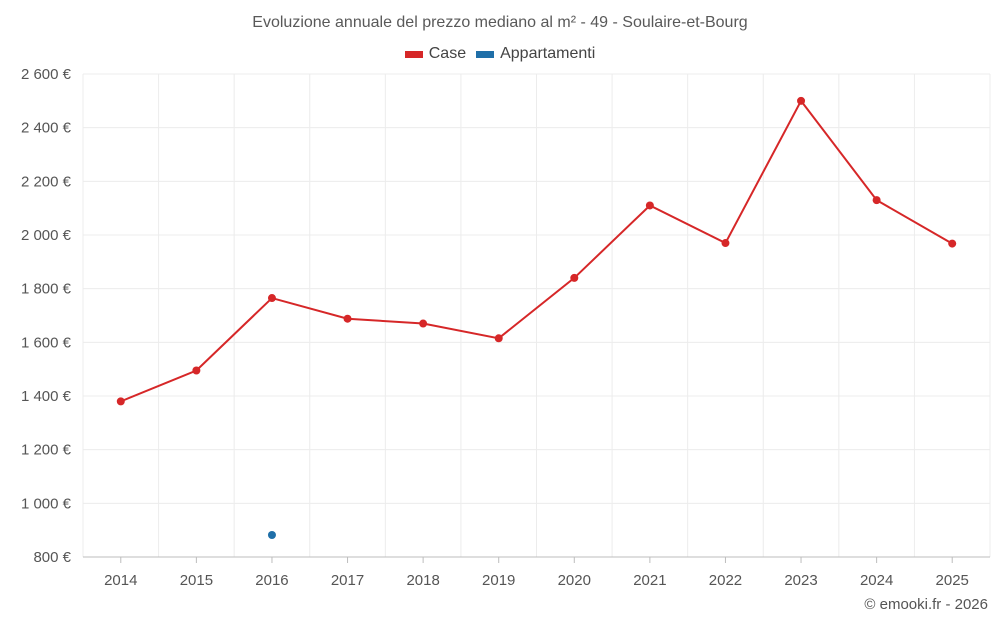  What do you see at coordinates (46, 342) in the screenshot?
I see `y-tick-label: 1 600 €` at bounding box center [46, 342].